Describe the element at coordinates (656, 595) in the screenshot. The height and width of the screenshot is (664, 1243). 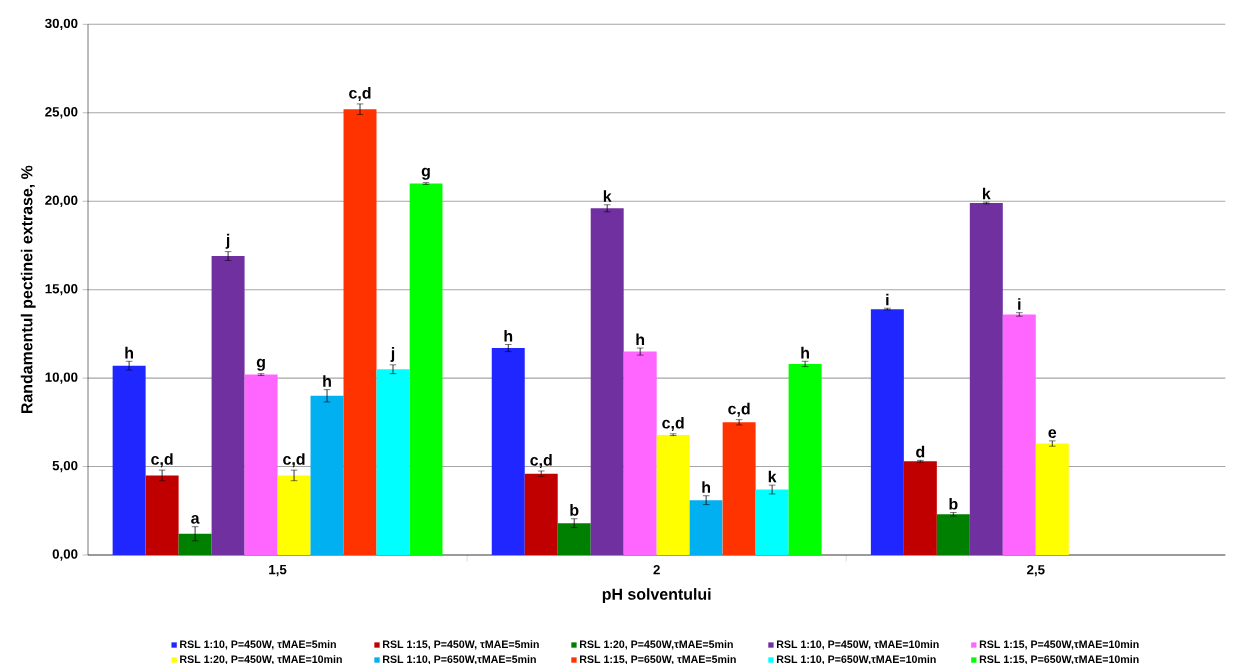
I see `x-axis-title: pH solventului` at that location.